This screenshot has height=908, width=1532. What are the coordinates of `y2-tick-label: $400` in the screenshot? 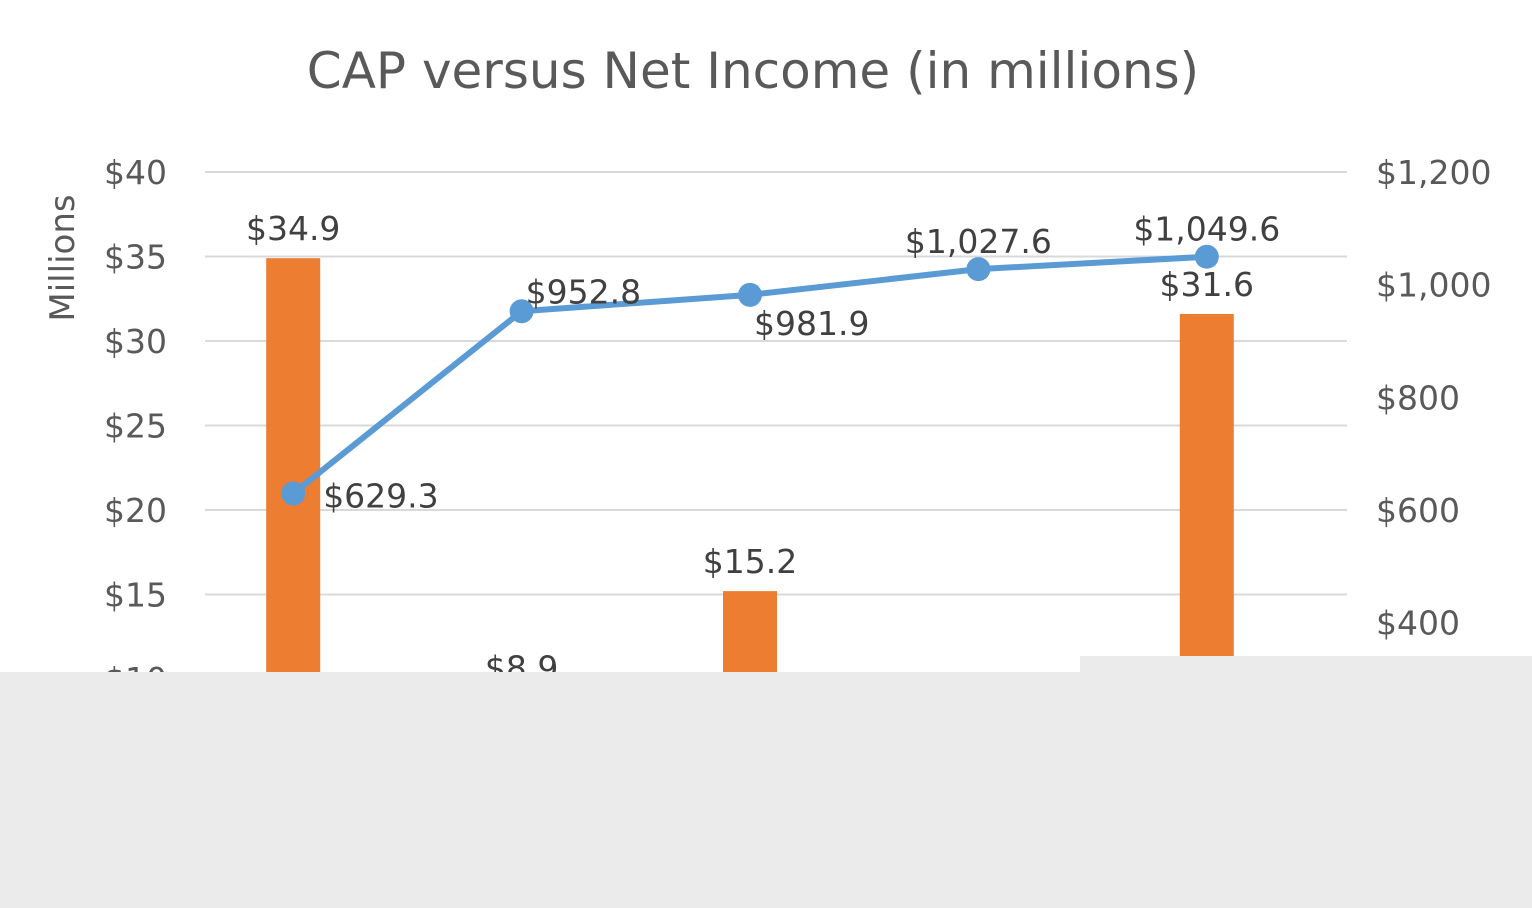 It's located at (1418, 623).